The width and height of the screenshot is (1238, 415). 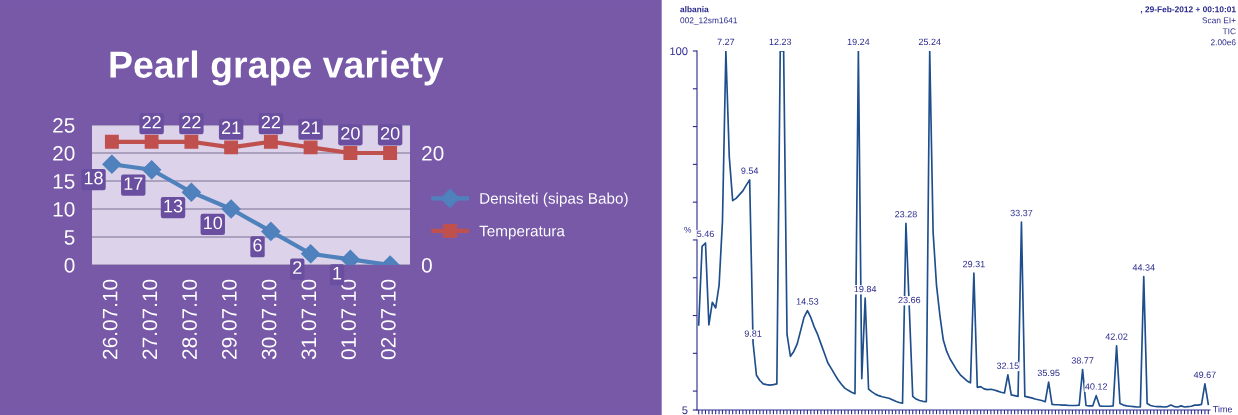 I want to click on annotation: 35.95, so click(x=1048, y=373).